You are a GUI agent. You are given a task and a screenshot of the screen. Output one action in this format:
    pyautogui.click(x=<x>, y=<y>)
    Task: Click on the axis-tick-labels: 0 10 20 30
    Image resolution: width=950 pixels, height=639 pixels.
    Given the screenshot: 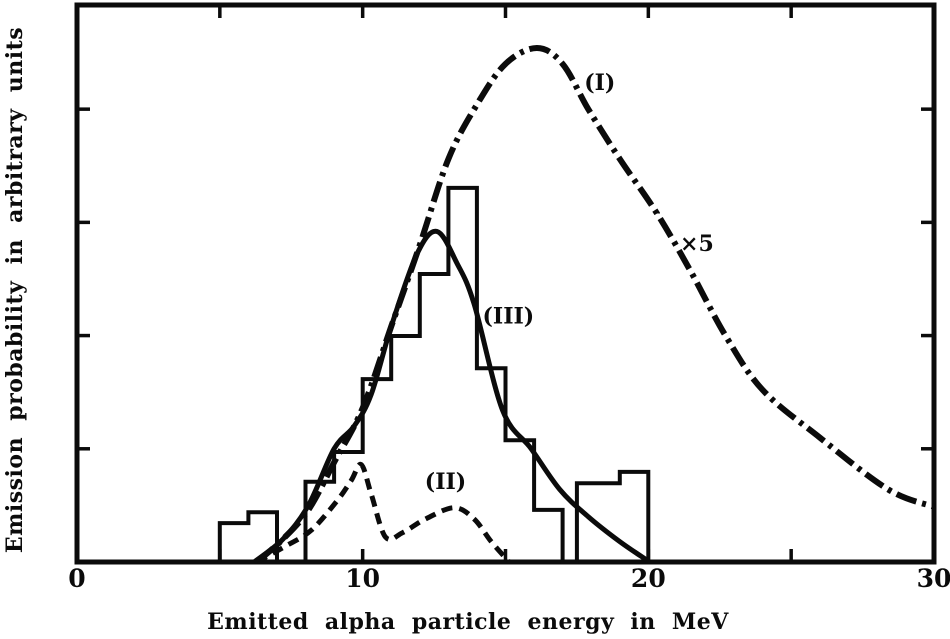 What is the action you would take?
    pyautogui.click(x=509, y=578)
    